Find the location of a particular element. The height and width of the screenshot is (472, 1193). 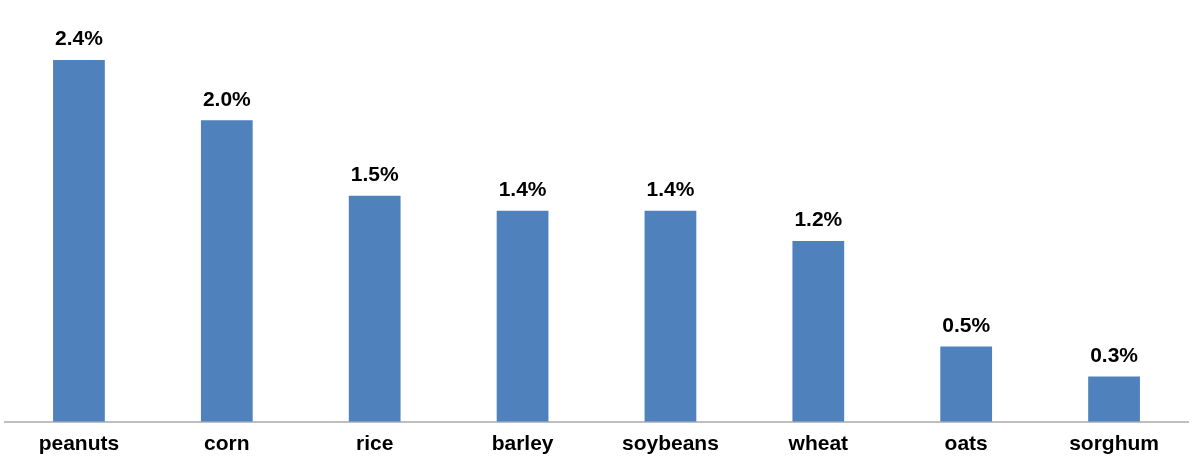

x-tick-label: barley is located at coordinates (522, 443).